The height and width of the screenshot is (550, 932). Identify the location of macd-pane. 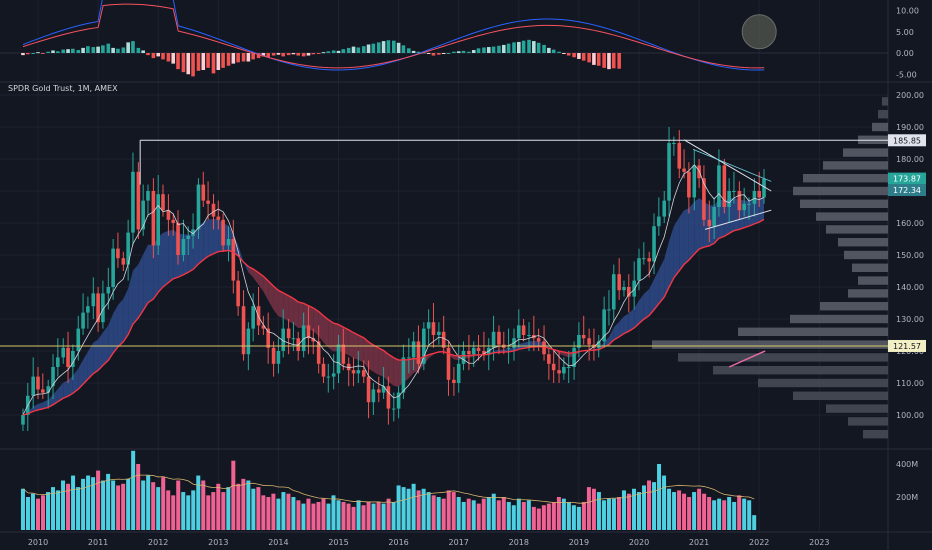
(444, 38).